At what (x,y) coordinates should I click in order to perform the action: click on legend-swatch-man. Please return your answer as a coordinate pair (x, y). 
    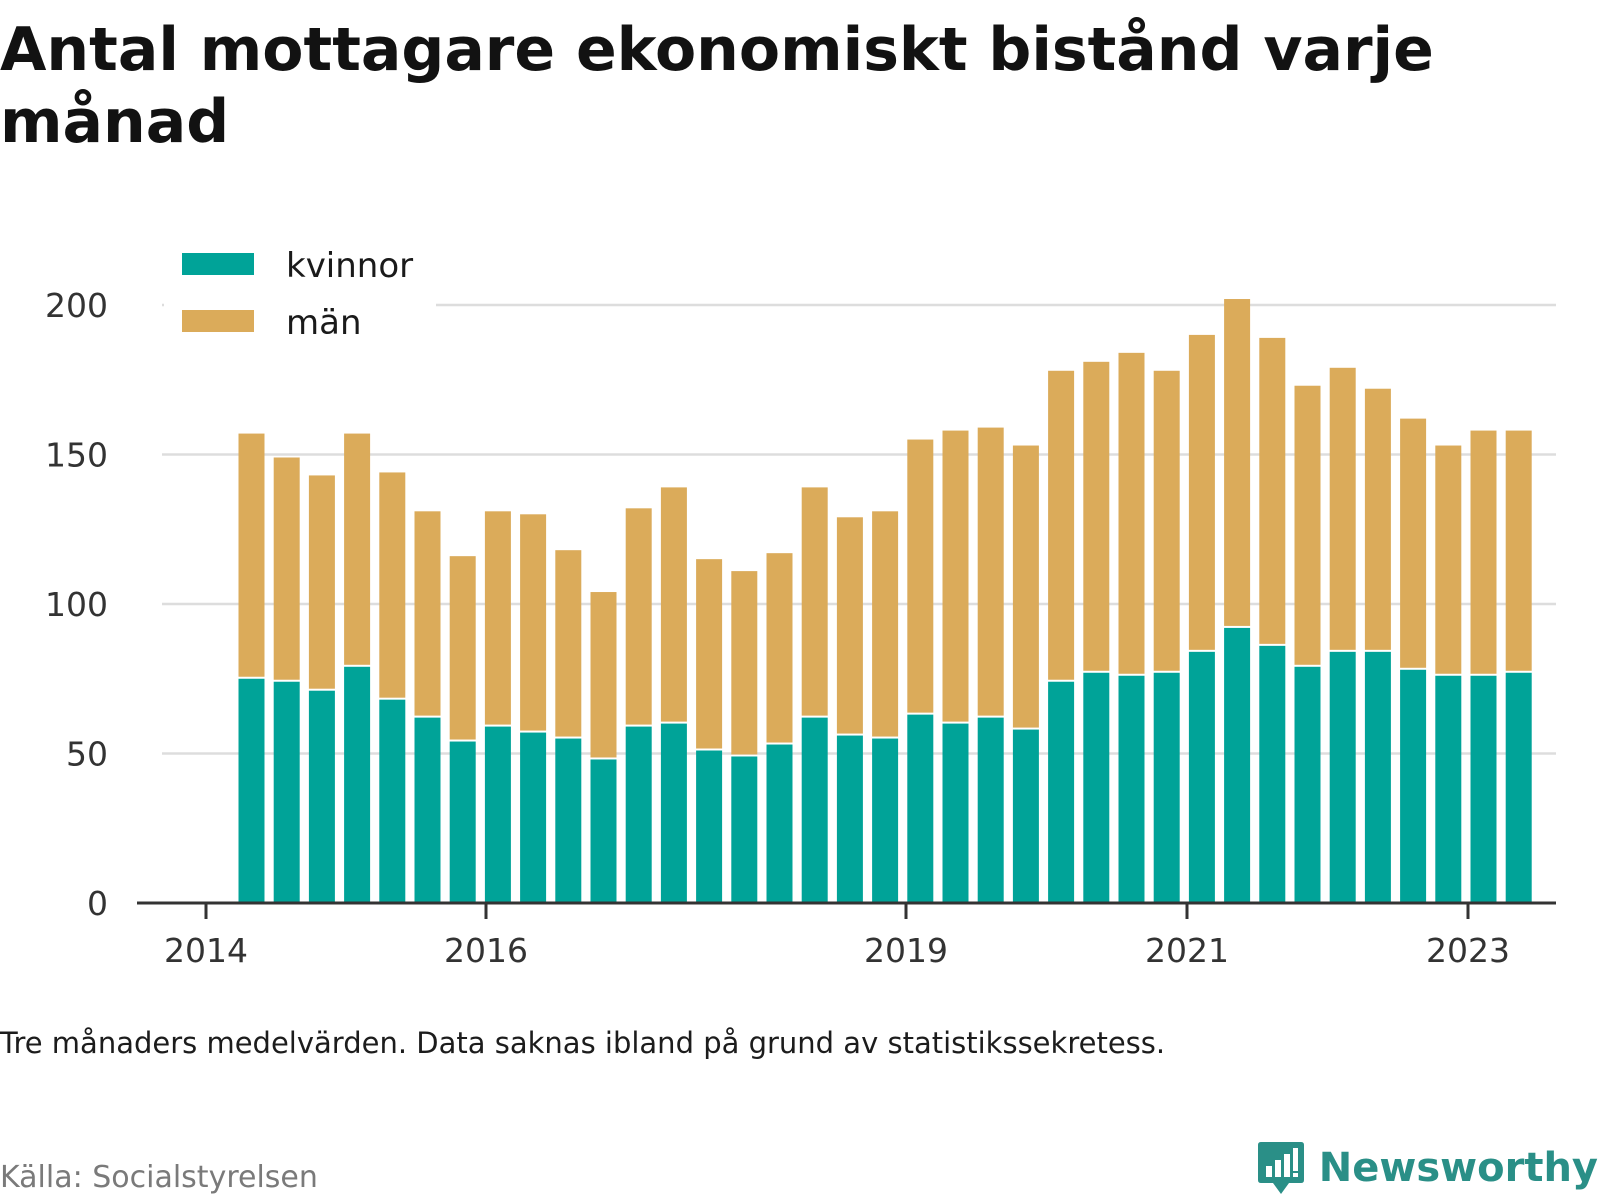
    Looking at the image, I should click on (218, 321).